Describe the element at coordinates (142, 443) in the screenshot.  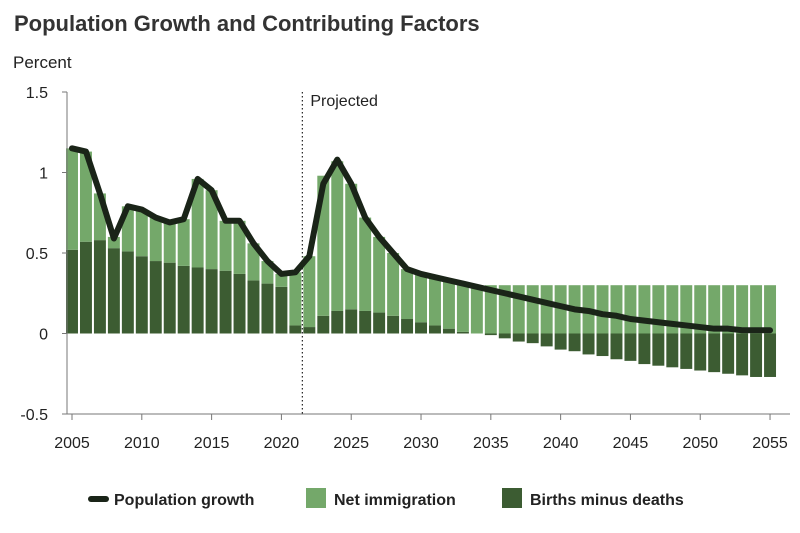
I see `x-tick-label: 2010` at that location.